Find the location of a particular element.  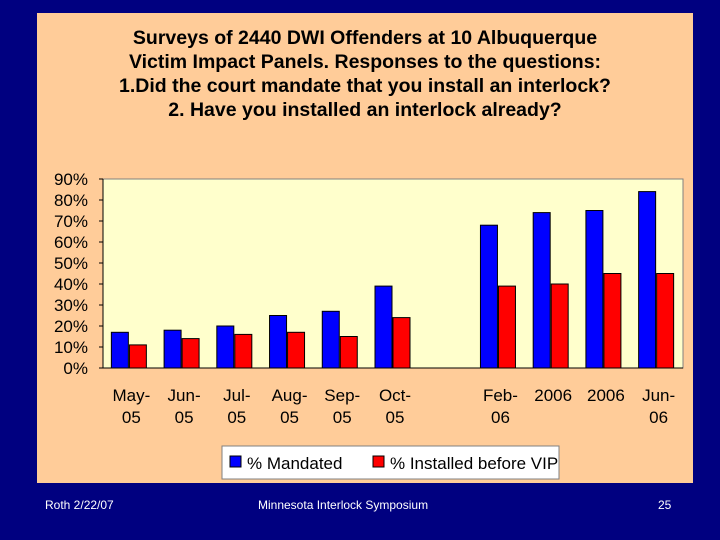

y-tick-label: 10% is located at coordinates (71, 347).